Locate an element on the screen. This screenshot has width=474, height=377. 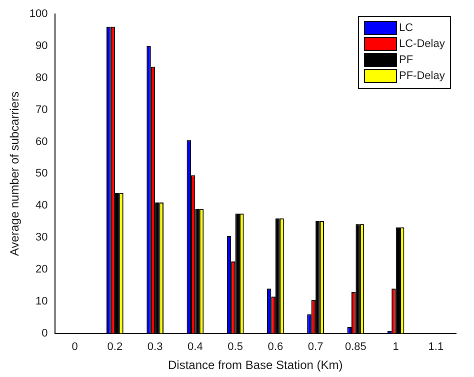
y-tick-label: 70 is located at coordinates (42, 110).